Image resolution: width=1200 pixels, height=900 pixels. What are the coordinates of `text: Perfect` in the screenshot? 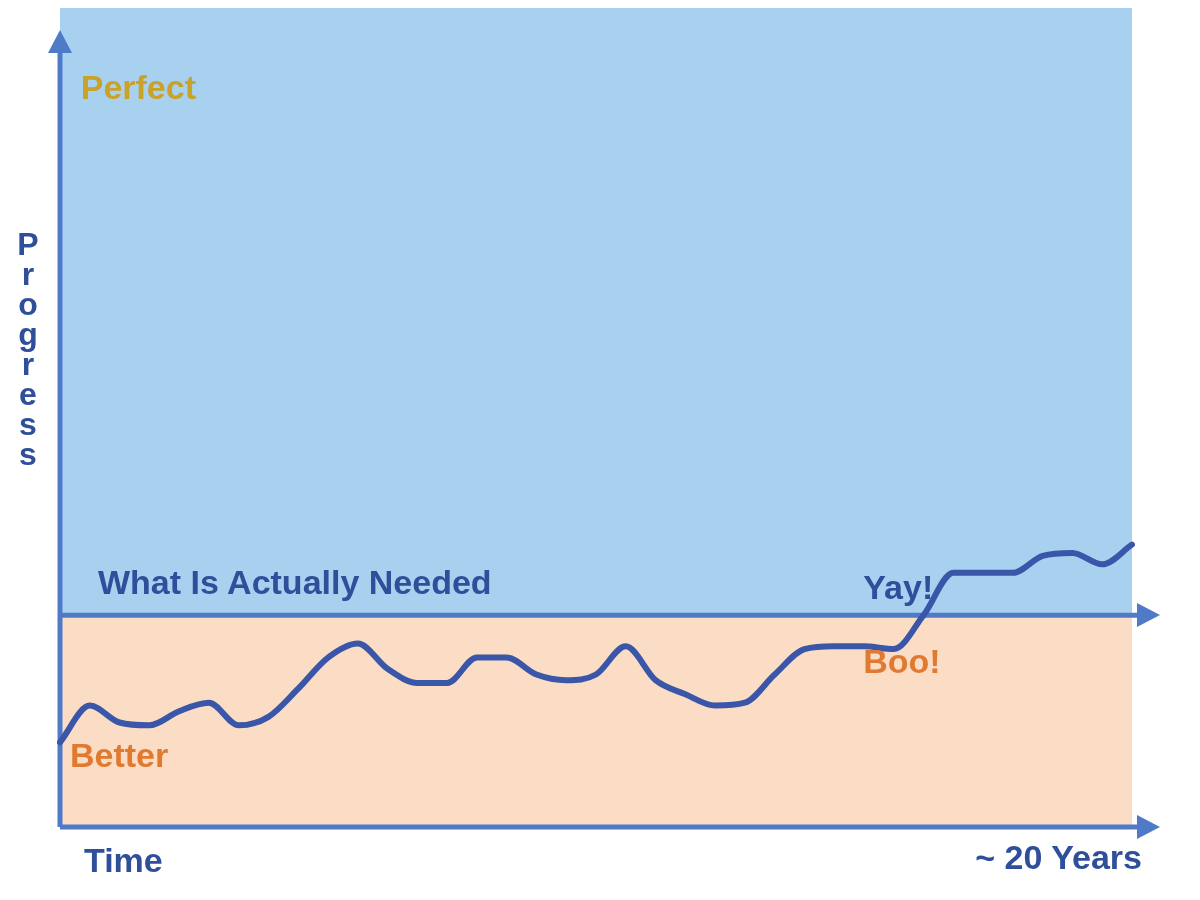 It's located at (138, 87).